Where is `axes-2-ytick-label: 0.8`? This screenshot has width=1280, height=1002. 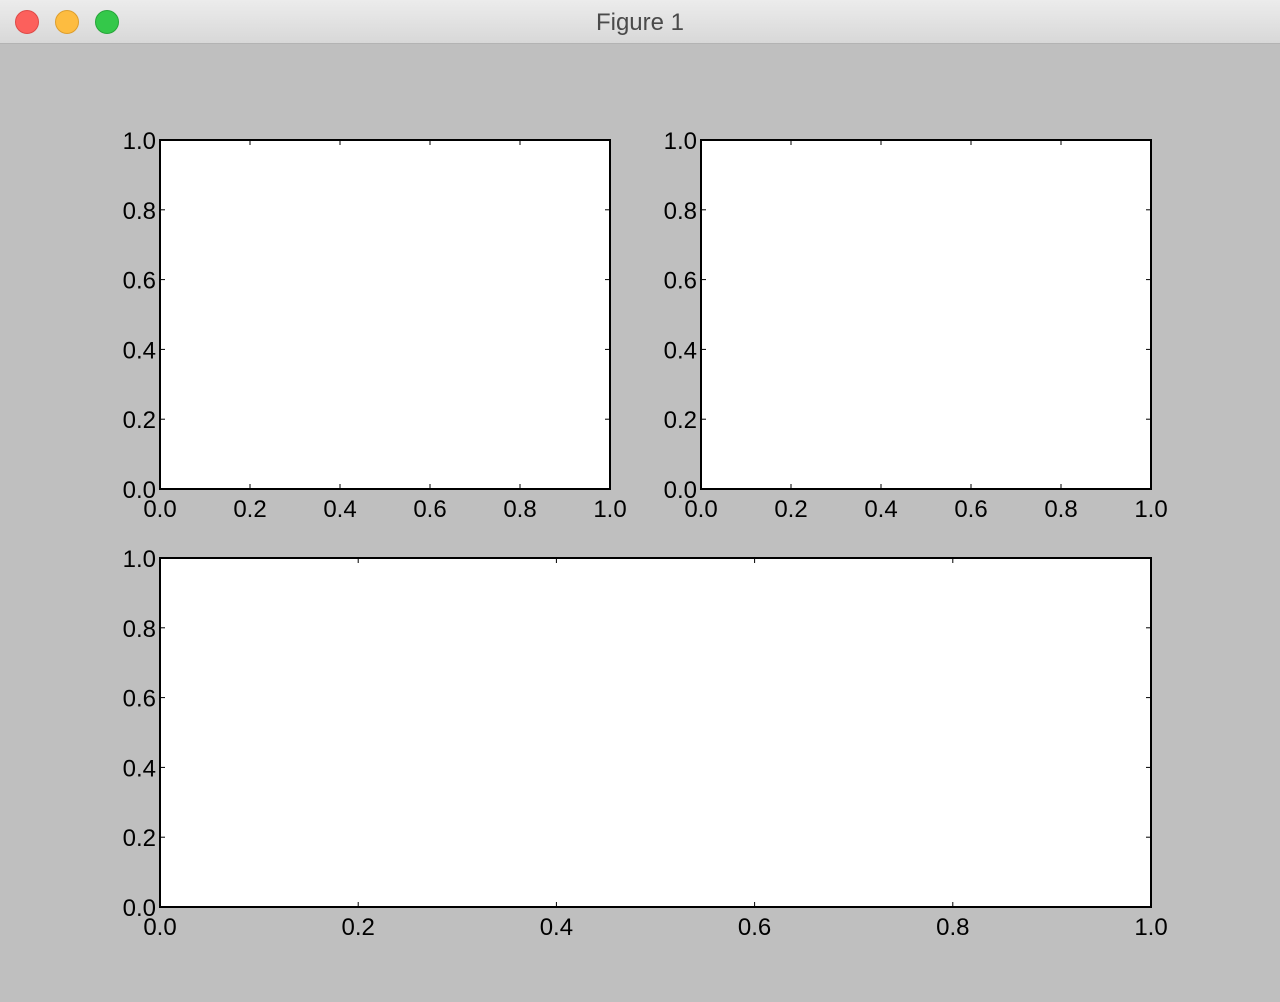
axes-2-ytick-label: 0.8 is located at coordinates (680, 211).